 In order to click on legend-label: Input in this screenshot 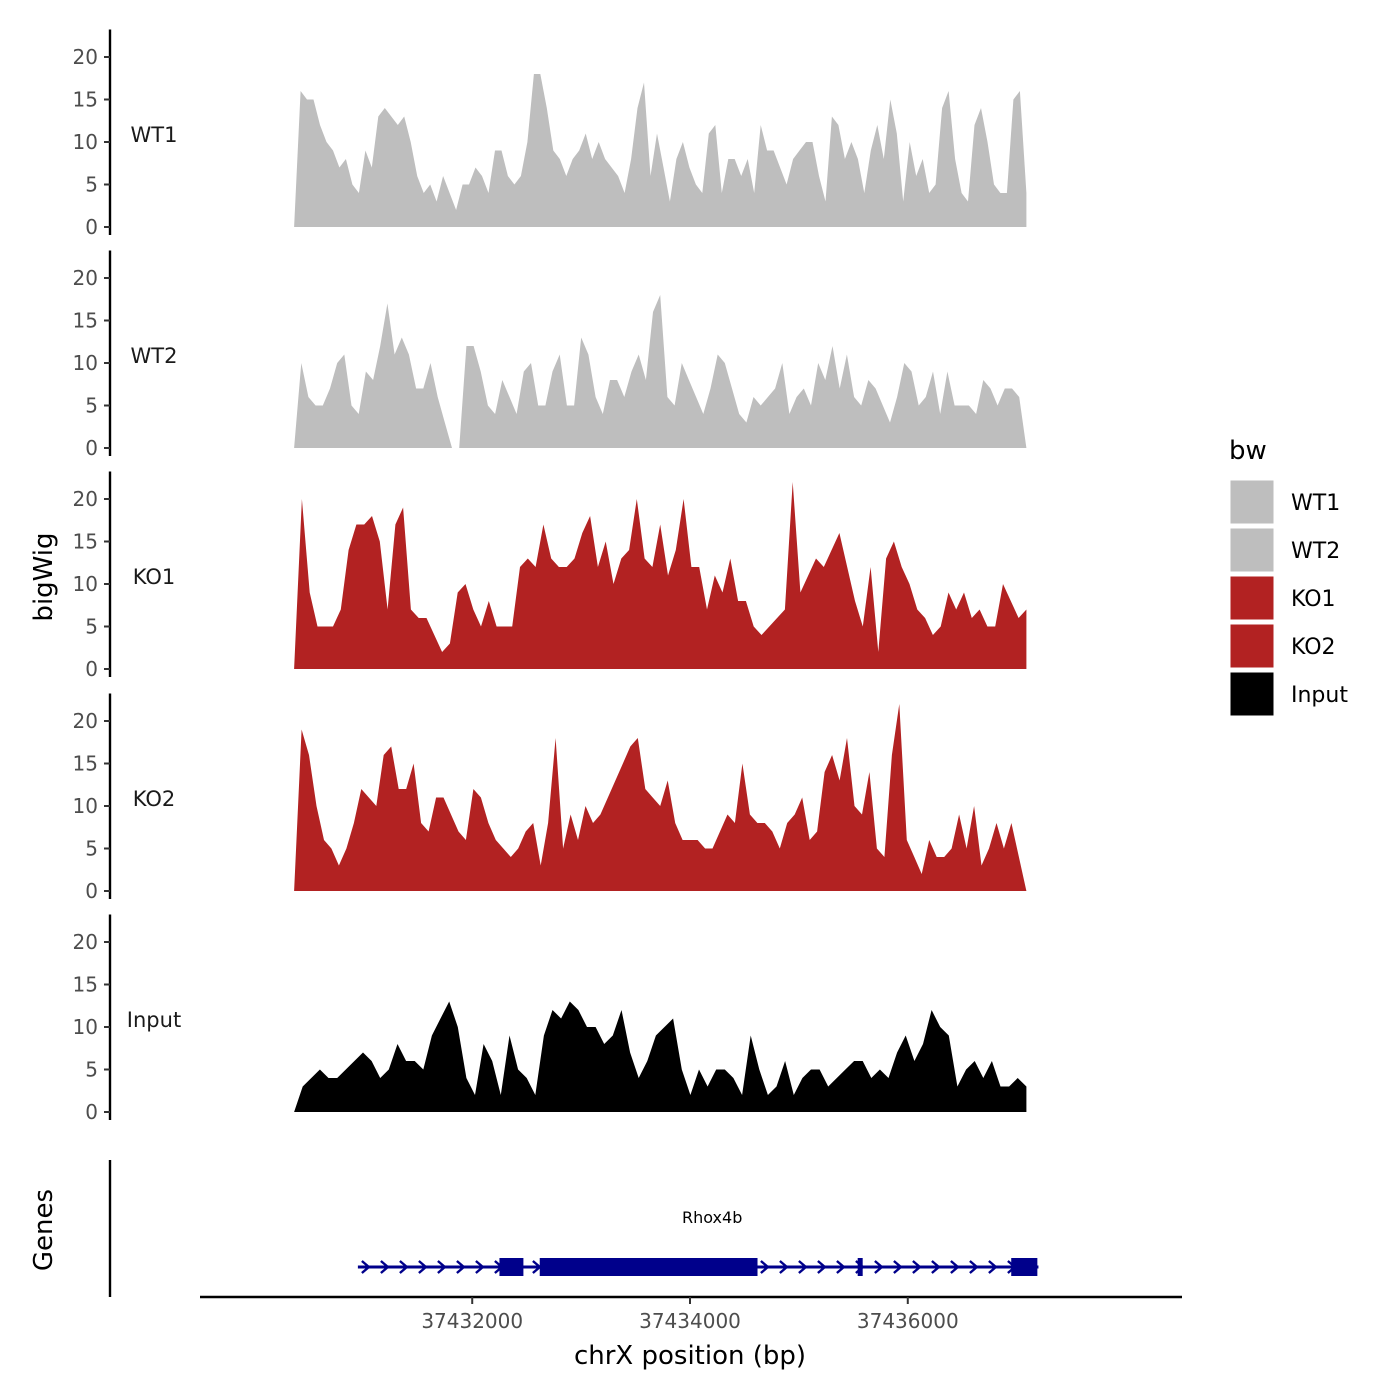, I will do `click(1319, 695)`.